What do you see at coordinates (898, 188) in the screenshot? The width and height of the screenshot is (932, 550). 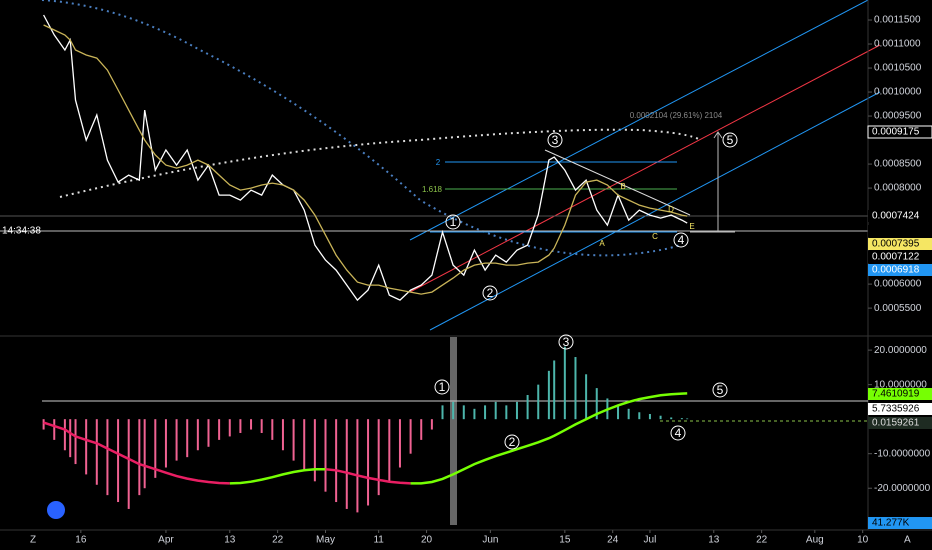 I see `y-tick-label: 0.0008000` at bounding box center [898, 188].